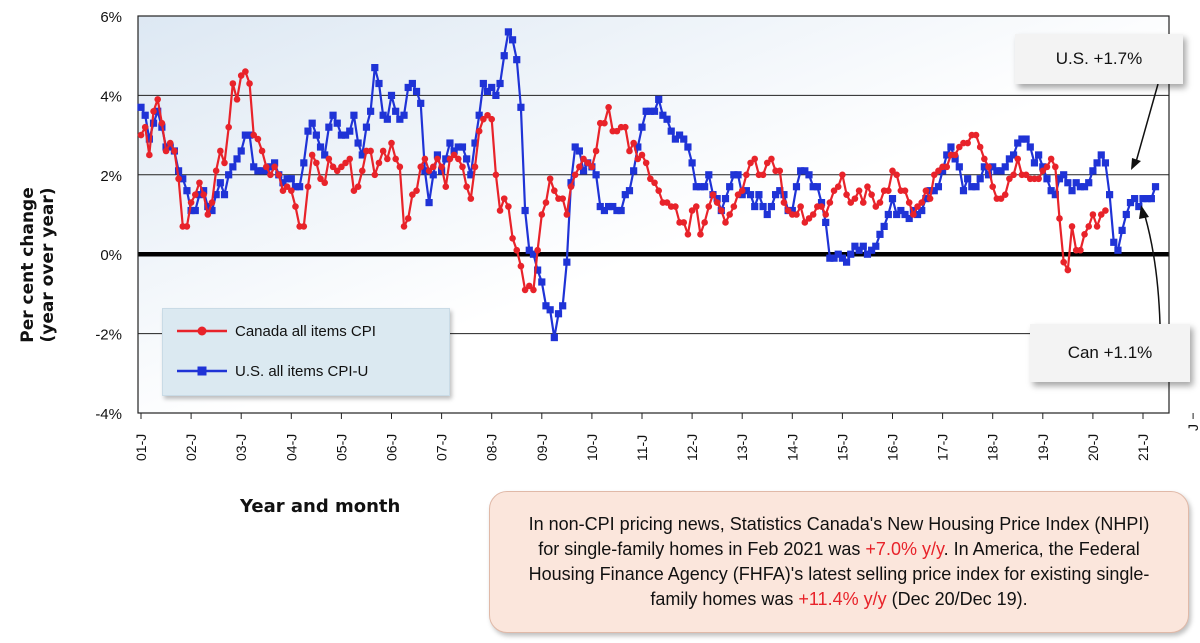 This screenshot has width=1200, height=643. What do you see at coordinates (108, 335) in the screenshot?
I see `y-tick-label: -2%` at bounding box center [108, 335].